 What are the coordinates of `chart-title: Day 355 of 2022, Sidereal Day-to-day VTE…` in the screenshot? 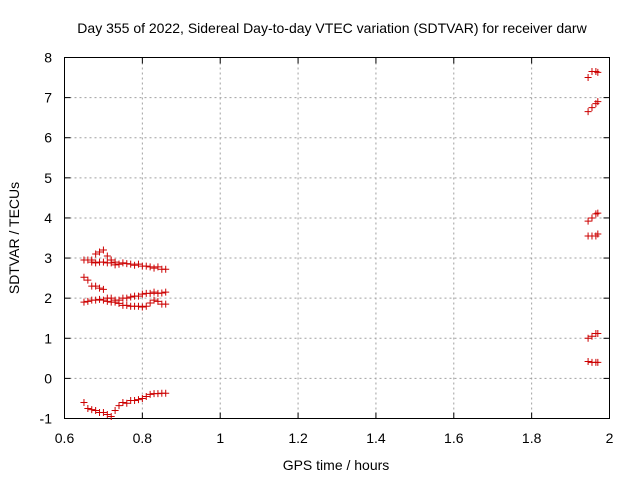 It's located at (332, 28).